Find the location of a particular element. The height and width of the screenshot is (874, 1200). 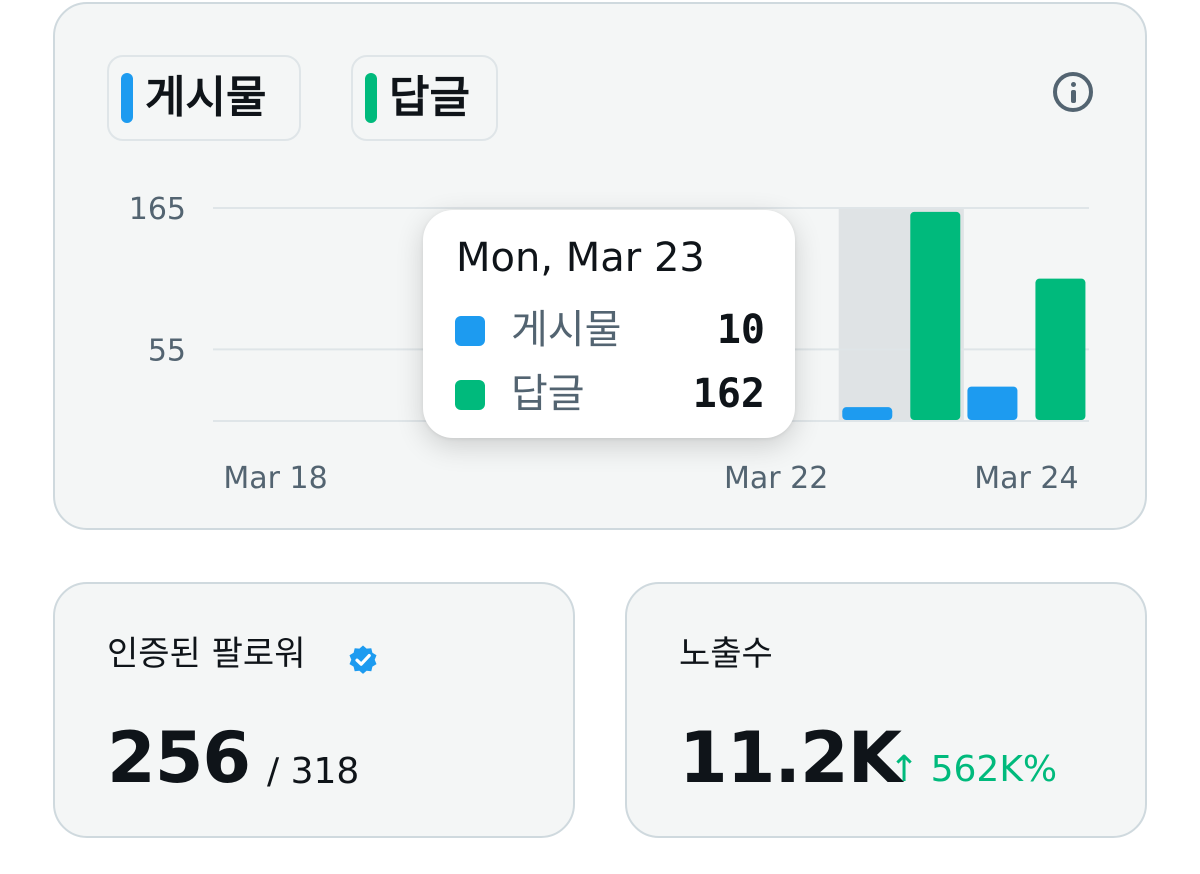

info-icon is located at coordinates (1073, 92).